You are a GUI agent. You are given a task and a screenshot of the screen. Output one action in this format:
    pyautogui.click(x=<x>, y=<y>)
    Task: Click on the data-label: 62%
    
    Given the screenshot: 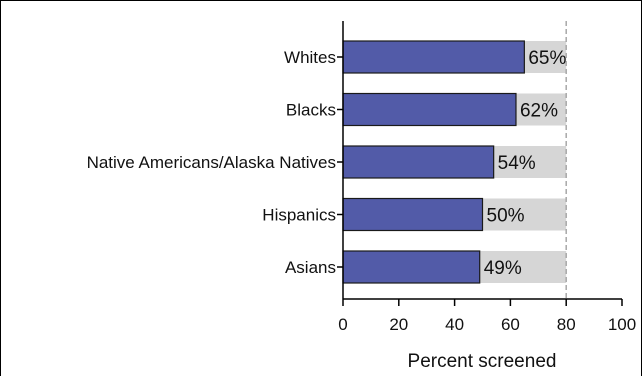 What is the action you would take?
    pyautogui.click(x=539, y=111)
    